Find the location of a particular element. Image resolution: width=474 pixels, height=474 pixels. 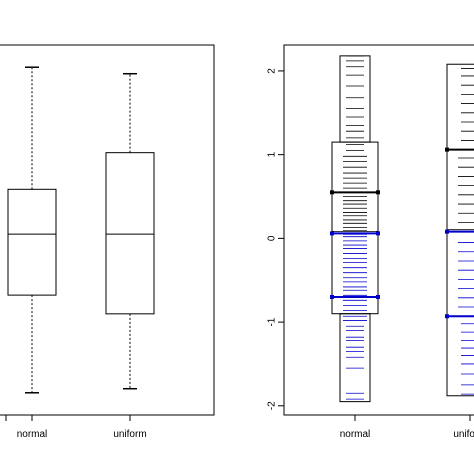

q3-marker-right is located at coordinates (378, 192).